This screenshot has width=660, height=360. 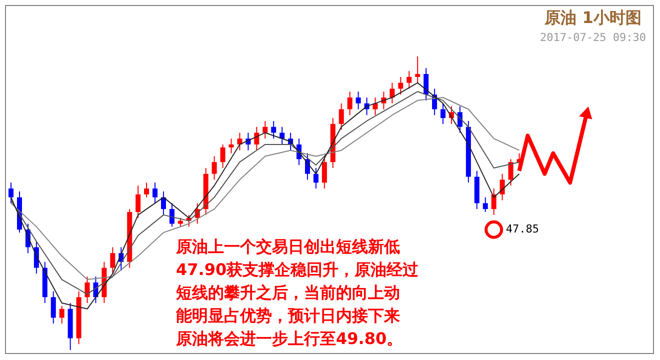 What do you see at coordinates (297, 292) in the screenshot?
I see `annotation: 原油上一个交易日创出短线新低47.90获支撑企稳回升，原油经过短线的攀升之后，当前的向上动能明显占优势，预计日内接下来原油将会进一步上行至49.80。` at bounding box center [297, 292].